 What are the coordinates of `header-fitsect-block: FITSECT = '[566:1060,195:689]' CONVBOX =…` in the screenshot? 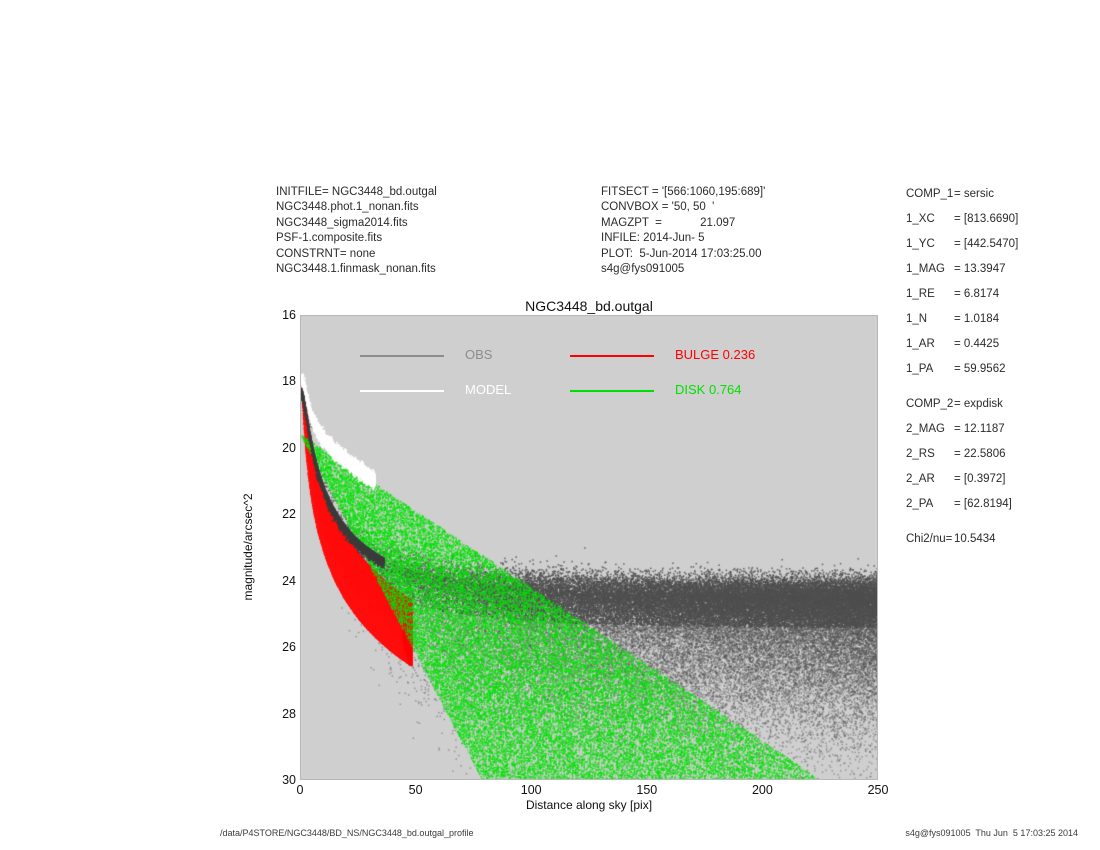 It's located at (683, 231).